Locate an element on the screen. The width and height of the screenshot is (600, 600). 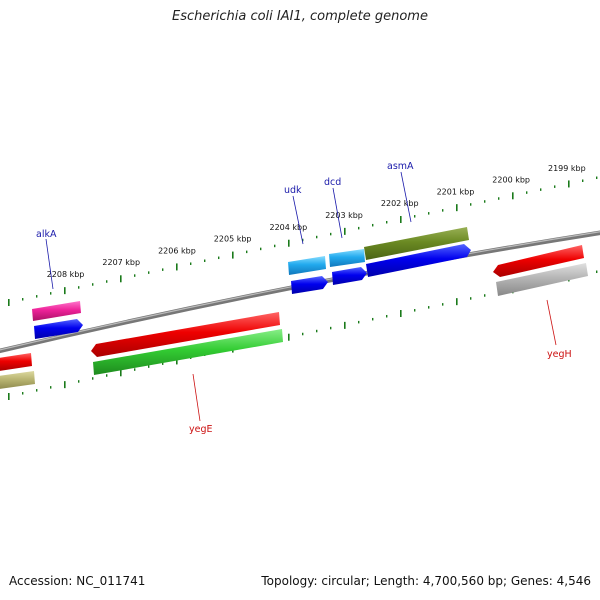
gene-yegH is located at coordinates (538, 261).